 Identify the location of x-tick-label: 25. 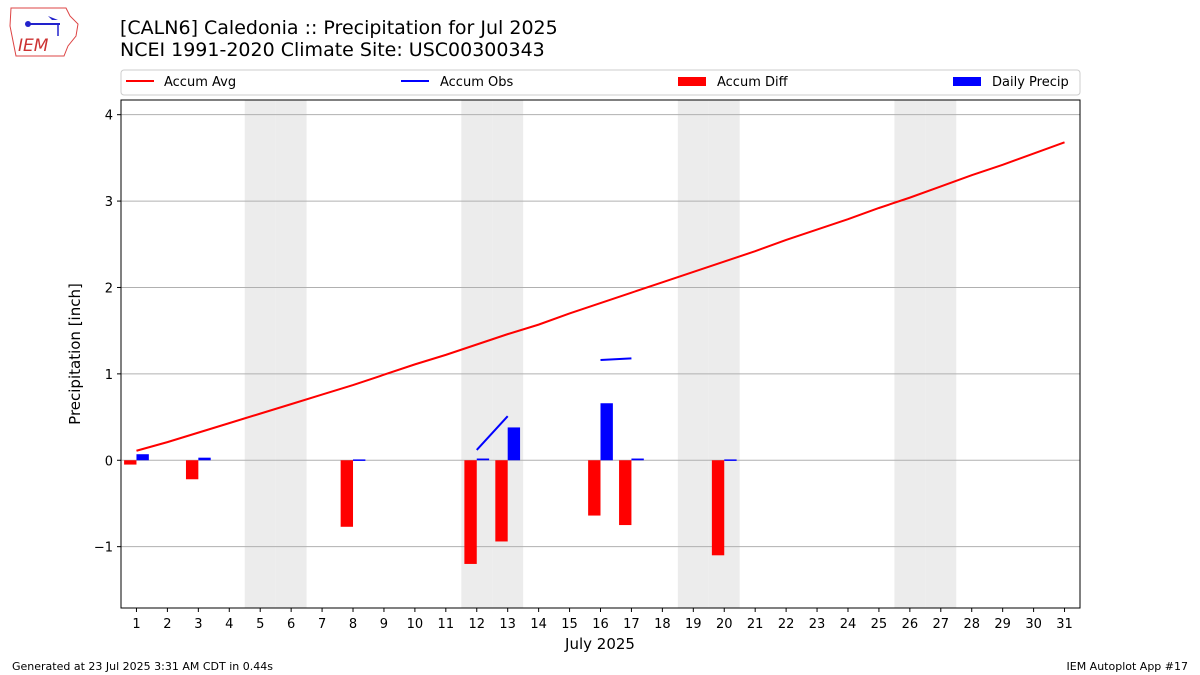
(879, 624).